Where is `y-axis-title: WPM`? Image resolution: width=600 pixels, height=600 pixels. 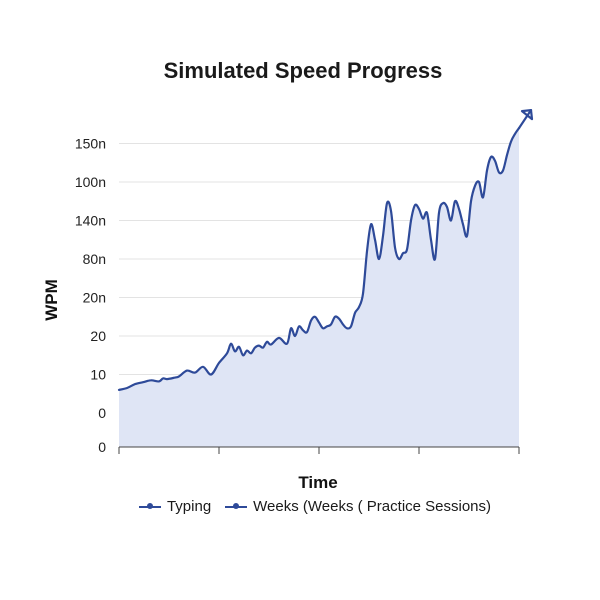
y-axis-title: WPM is located at coordinates (51, 300).